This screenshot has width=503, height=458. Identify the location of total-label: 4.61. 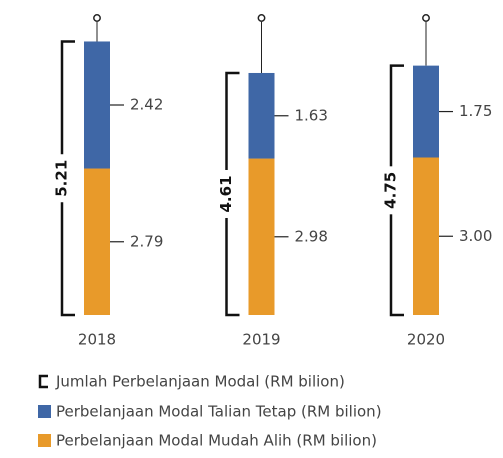
(226, 193).